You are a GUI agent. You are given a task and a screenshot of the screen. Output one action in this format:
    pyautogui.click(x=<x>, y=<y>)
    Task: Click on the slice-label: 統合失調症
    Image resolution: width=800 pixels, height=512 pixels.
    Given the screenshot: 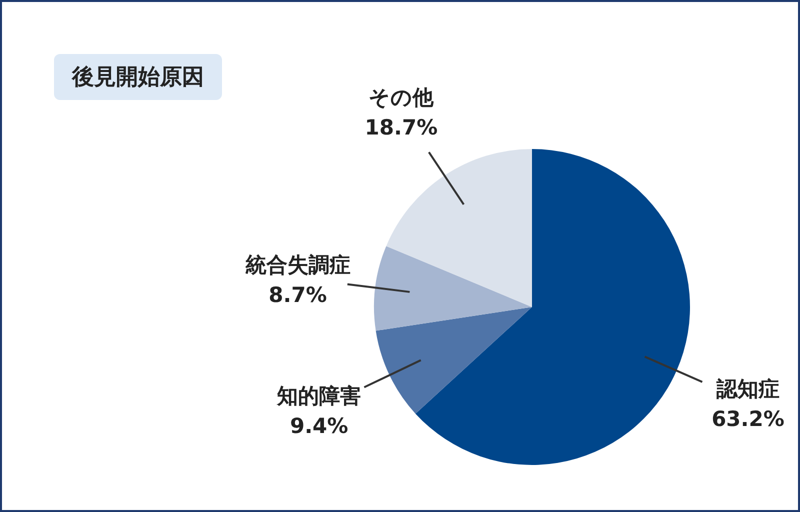 What is the action you would take?
    pyautogui.click(x=297, y=265)
    